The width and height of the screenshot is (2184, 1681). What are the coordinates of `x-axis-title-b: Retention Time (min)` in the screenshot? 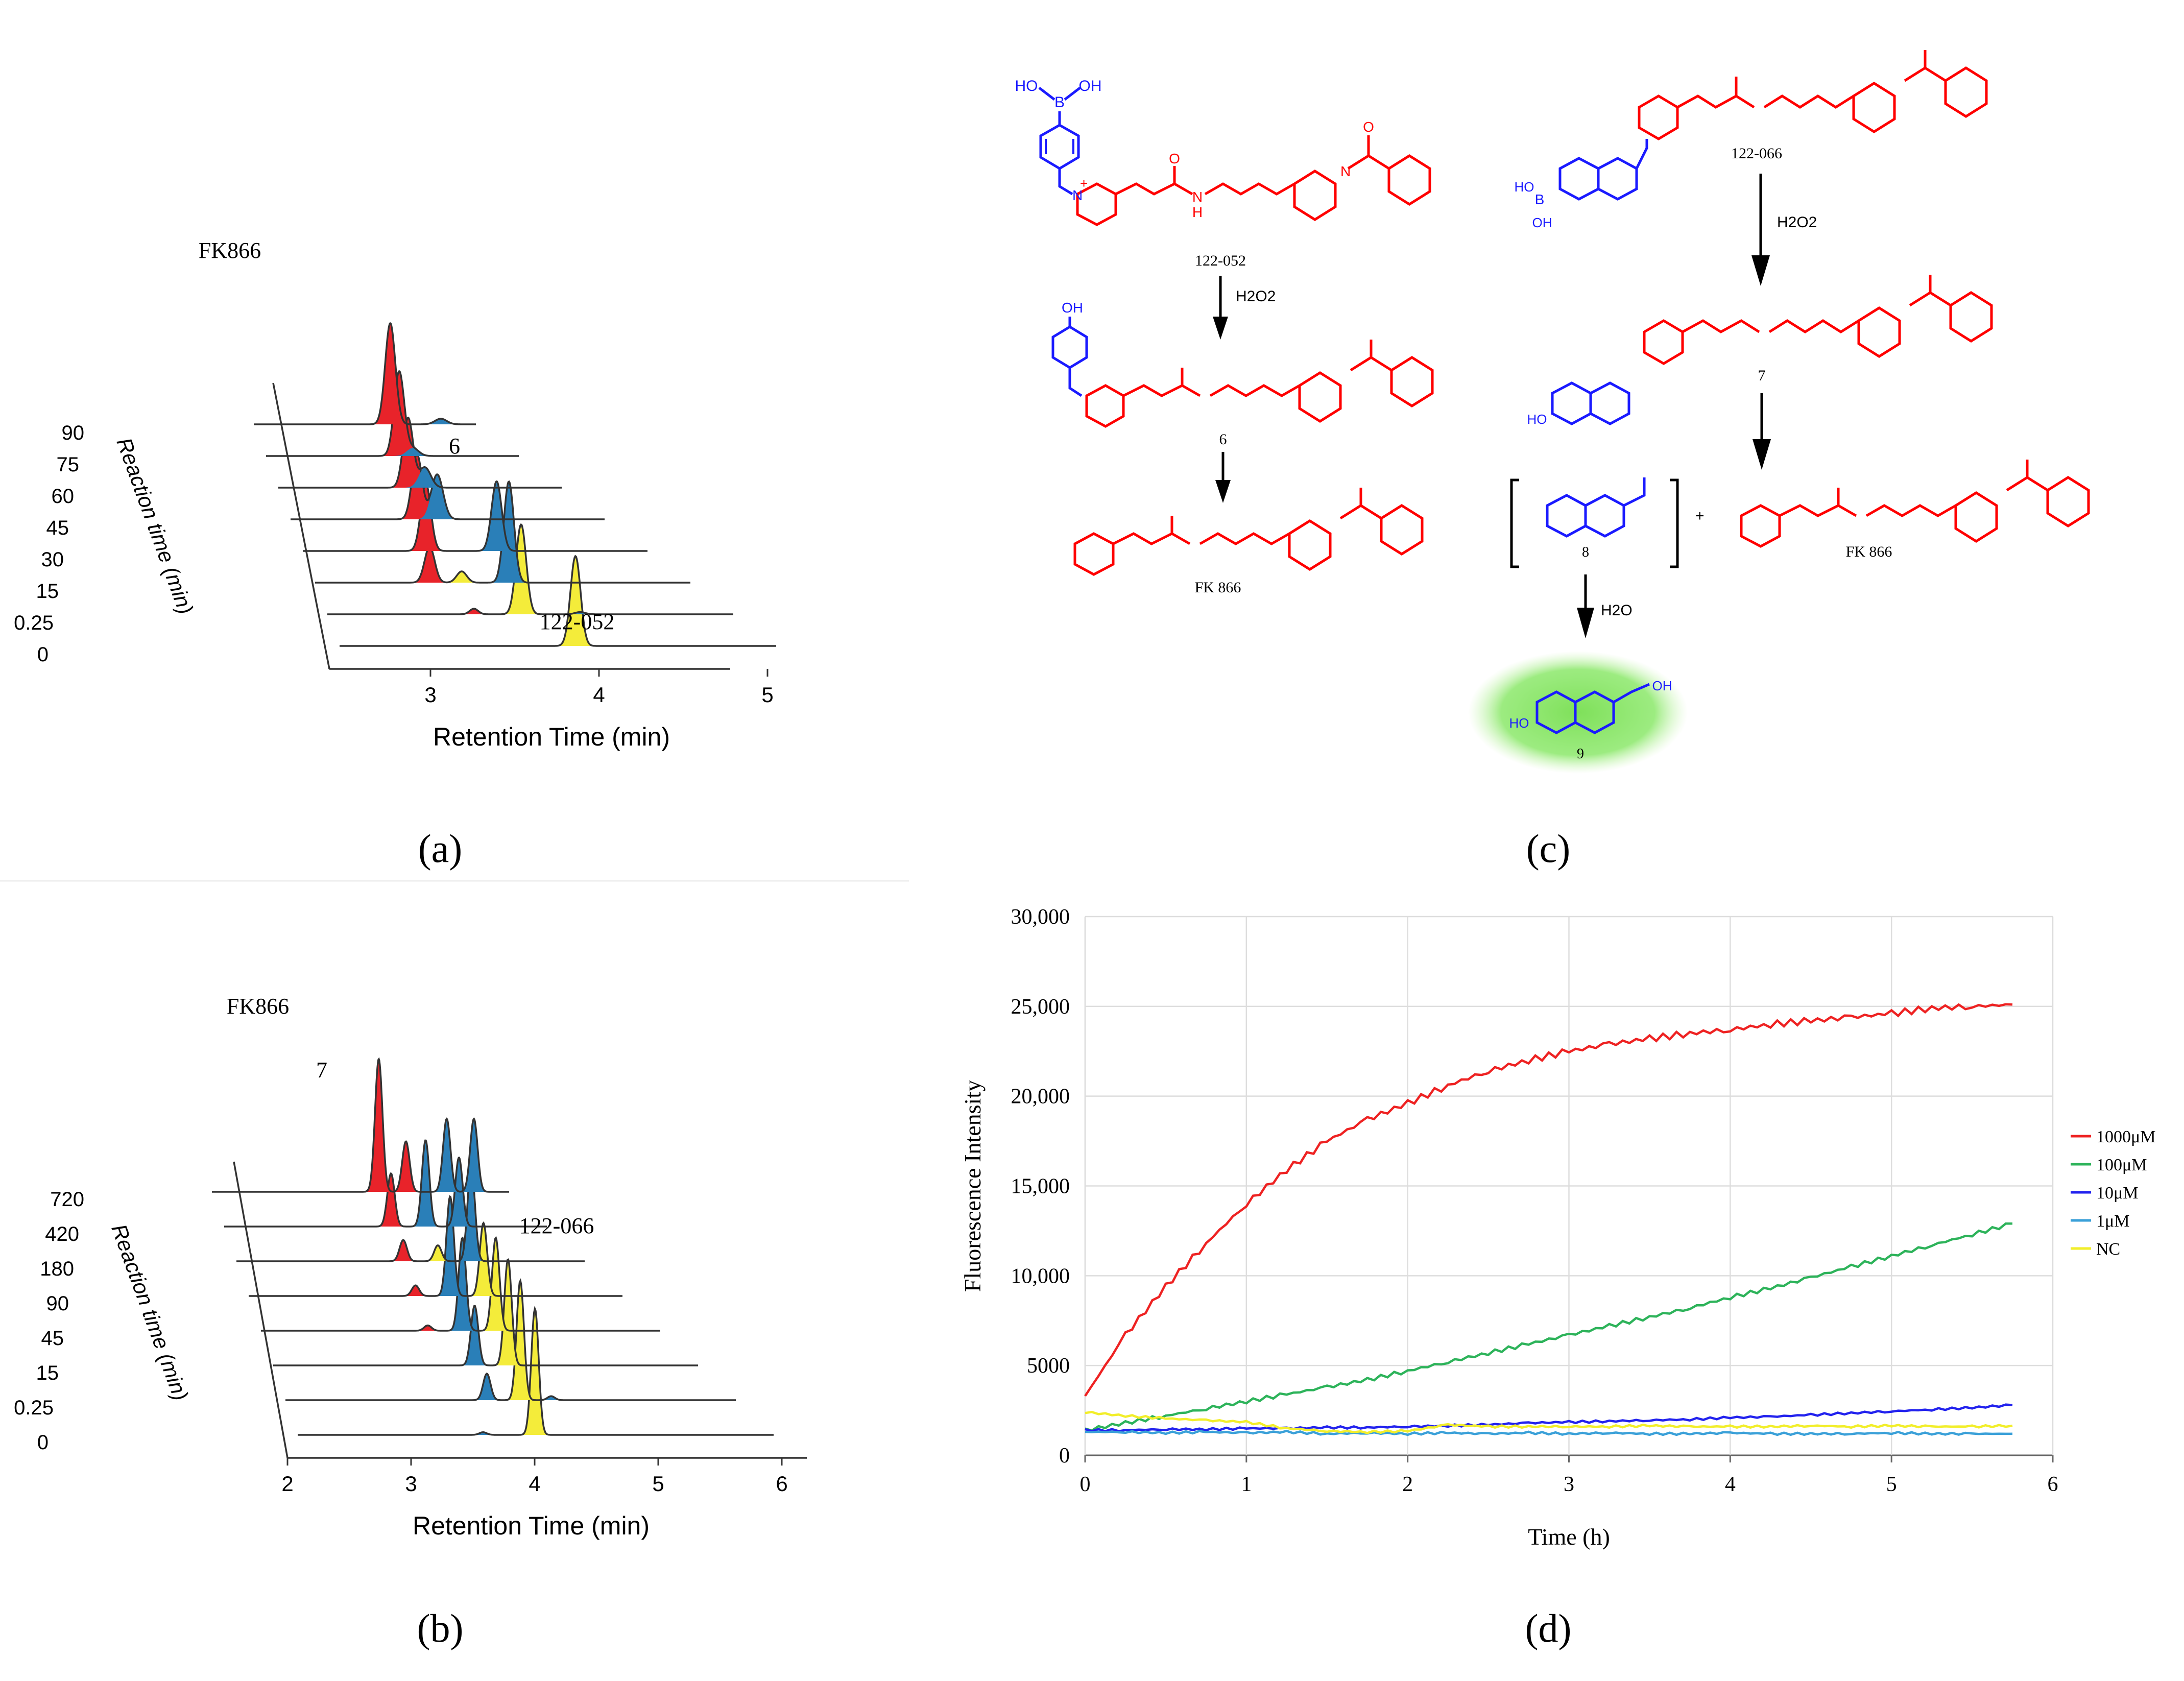 It's located at (531, 1526).